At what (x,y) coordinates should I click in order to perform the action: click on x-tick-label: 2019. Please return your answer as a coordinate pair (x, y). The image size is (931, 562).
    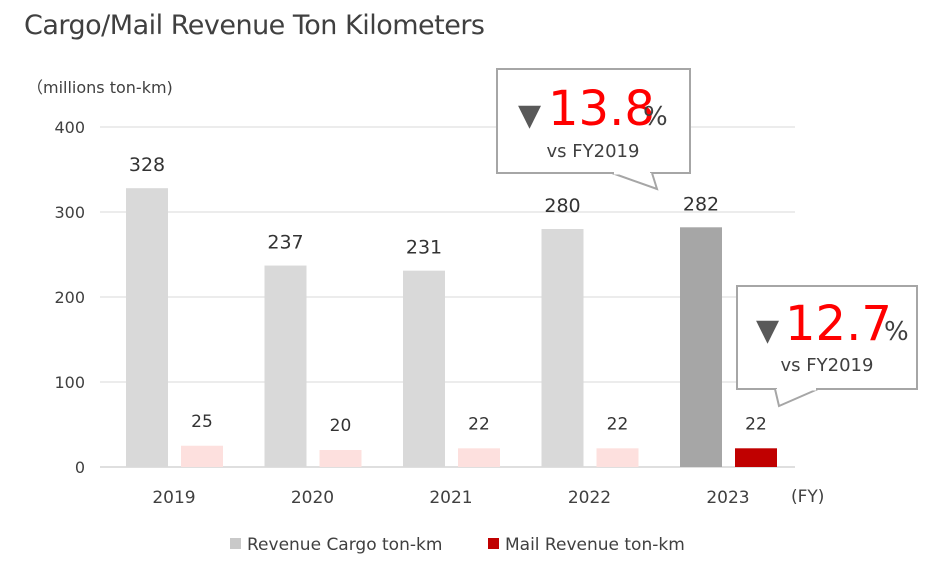
    Looking at the image, I should click on (173, 498).